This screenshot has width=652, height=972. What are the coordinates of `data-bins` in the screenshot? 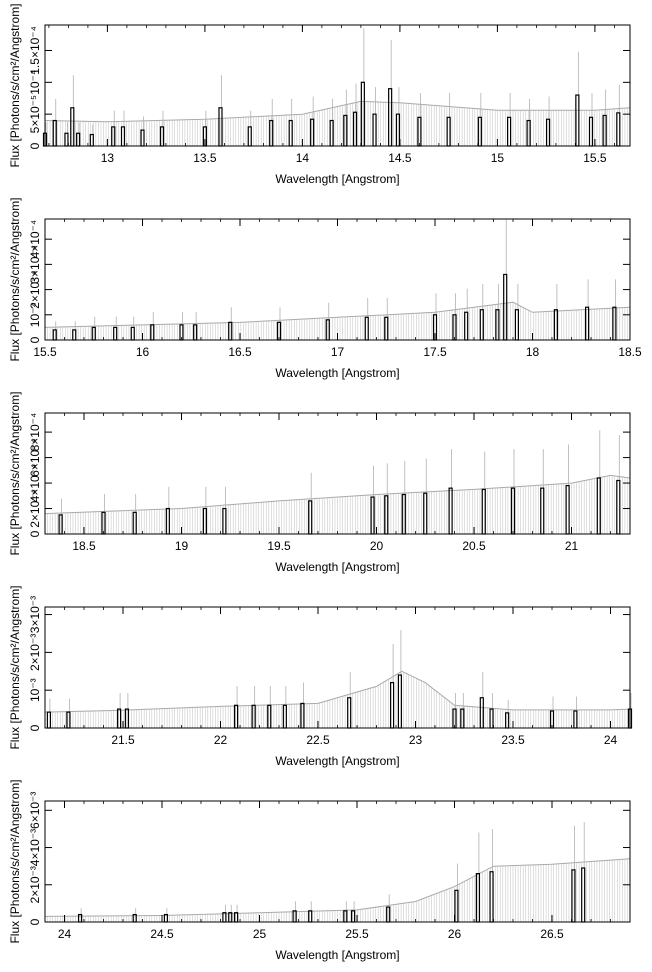 It's located at (334, 280).